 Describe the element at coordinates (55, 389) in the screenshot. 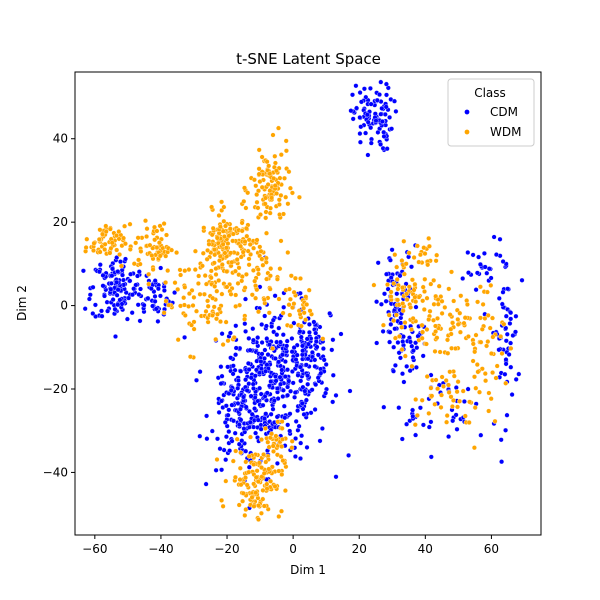

I see `y-tick-label: −20` at that location.